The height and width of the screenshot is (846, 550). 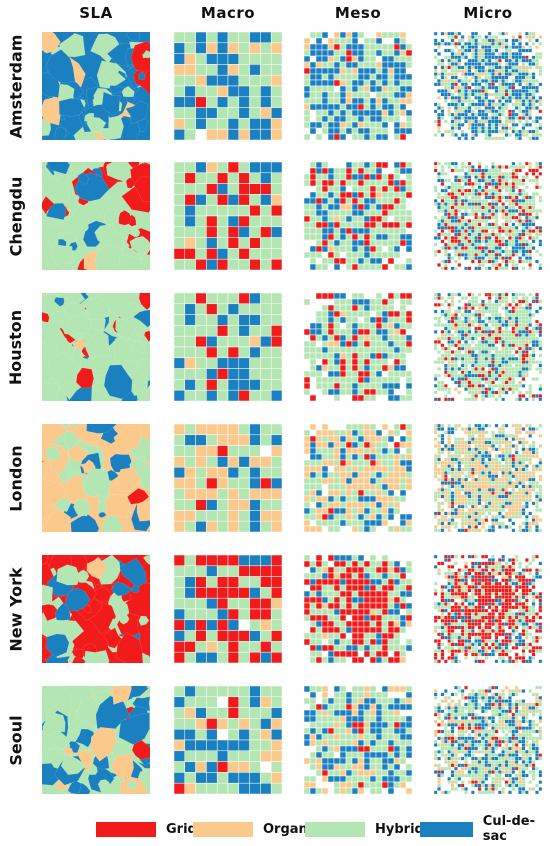 I want to click on row-label-amsterdam: Amsterdam, so click(x=16, y=86).